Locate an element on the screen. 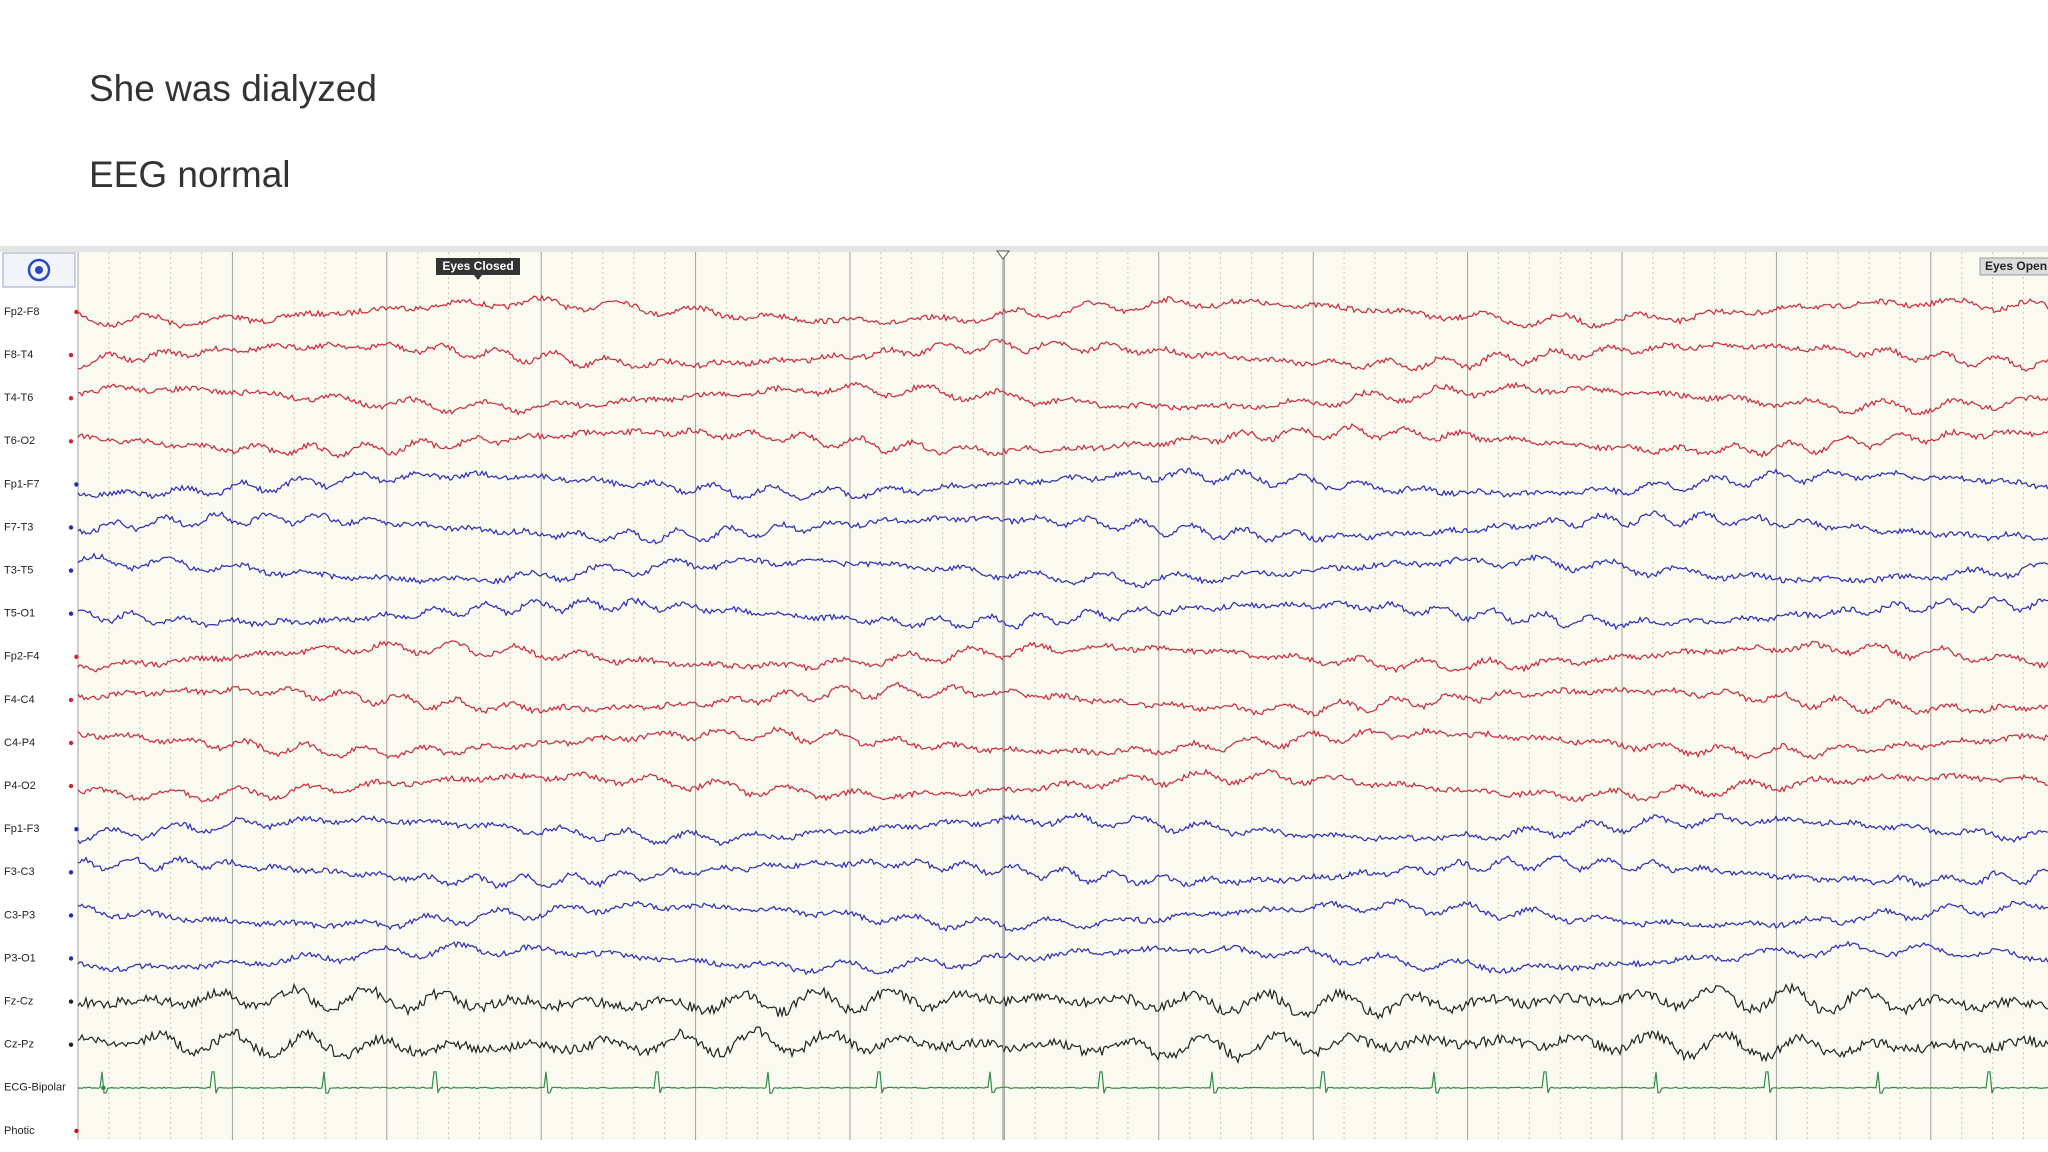  channel-label: T4-T6 is located at coordinates (18, 398).